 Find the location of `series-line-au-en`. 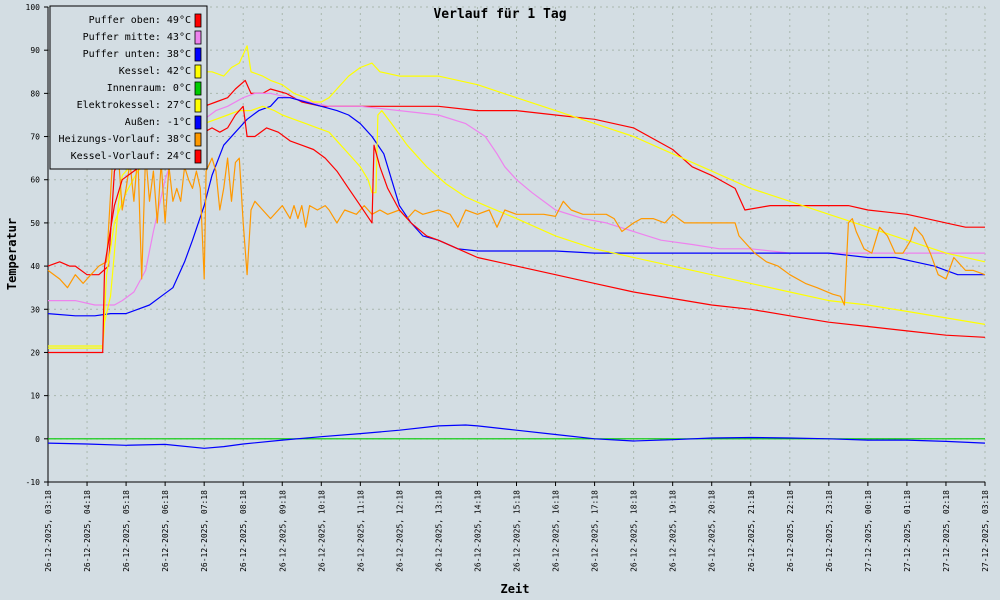

series-line-au-en is located at coordinates (516, 436).